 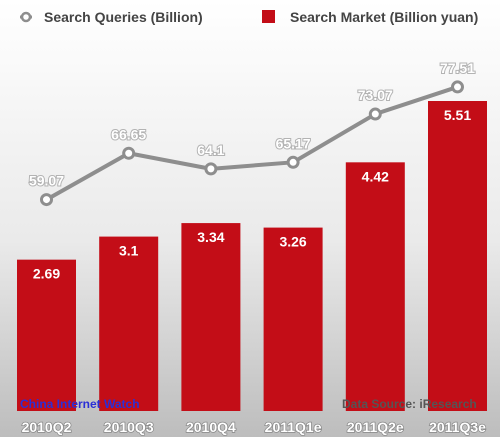 What do you see at coordinates (409, 404) in the screenshot?
I see `watermark-right: Data Source: iResearch` at bounding box center [409, 404].